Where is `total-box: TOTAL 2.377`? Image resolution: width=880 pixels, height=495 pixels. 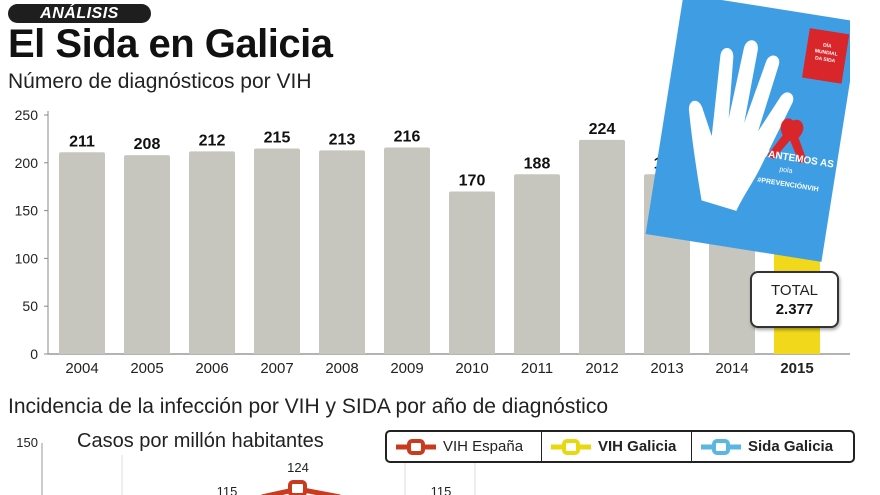
total-box: TOTAL 2.377 is located at coordinates (794, 299).